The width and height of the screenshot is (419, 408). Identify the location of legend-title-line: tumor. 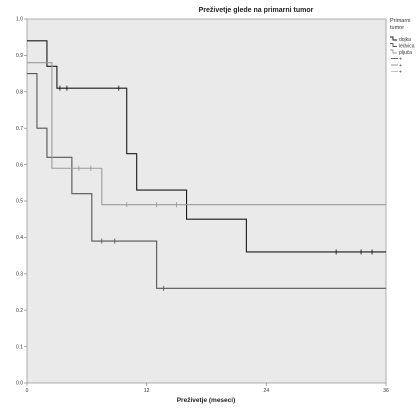
(397, 28).